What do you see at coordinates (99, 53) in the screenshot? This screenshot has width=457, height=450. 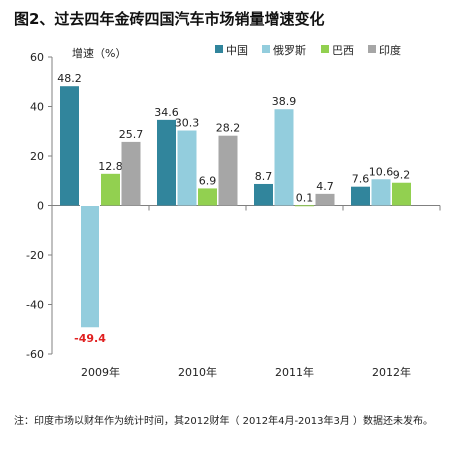 I see `y-axis-title: 增速（%）` at bounding box center [99, 53].